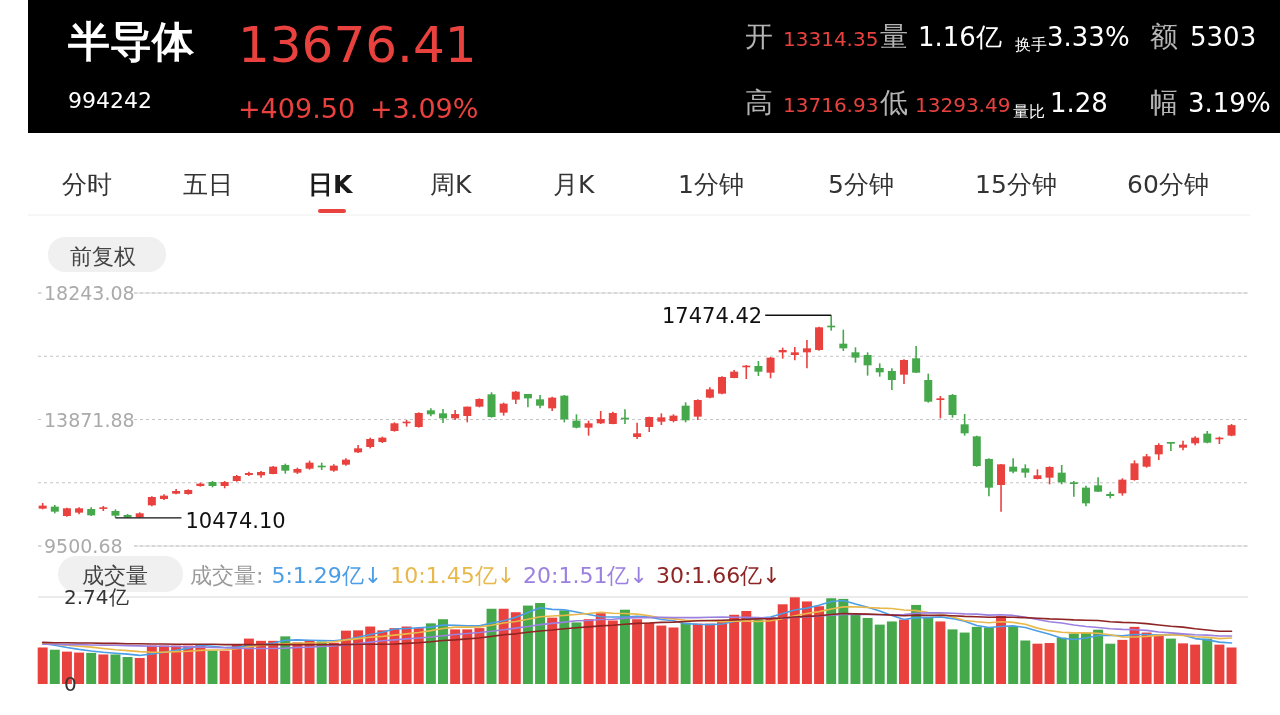 This screenshot has width=1280, height=715. Describe the element at coordinates (453, 575) in the screenshot. I see `series-label: 10:1.45亿↓` at that location.